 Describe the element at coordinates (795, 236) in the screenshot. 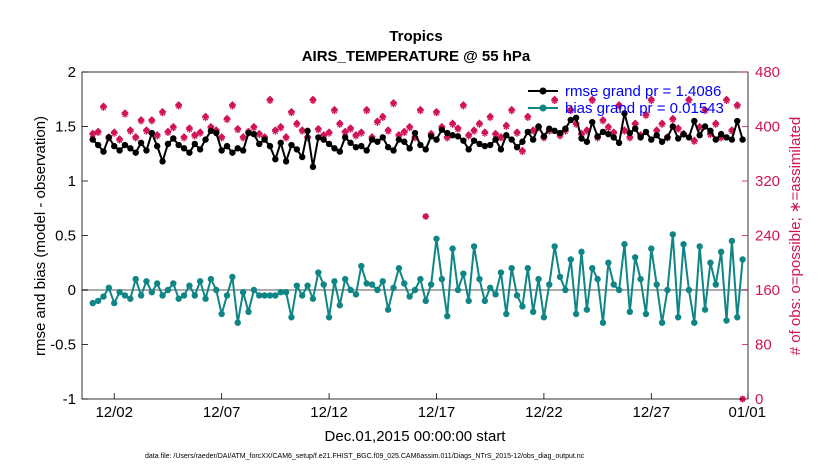

I see `y-axis-right-label: # of obs: o=possible; ∗=assimilated` at that location.